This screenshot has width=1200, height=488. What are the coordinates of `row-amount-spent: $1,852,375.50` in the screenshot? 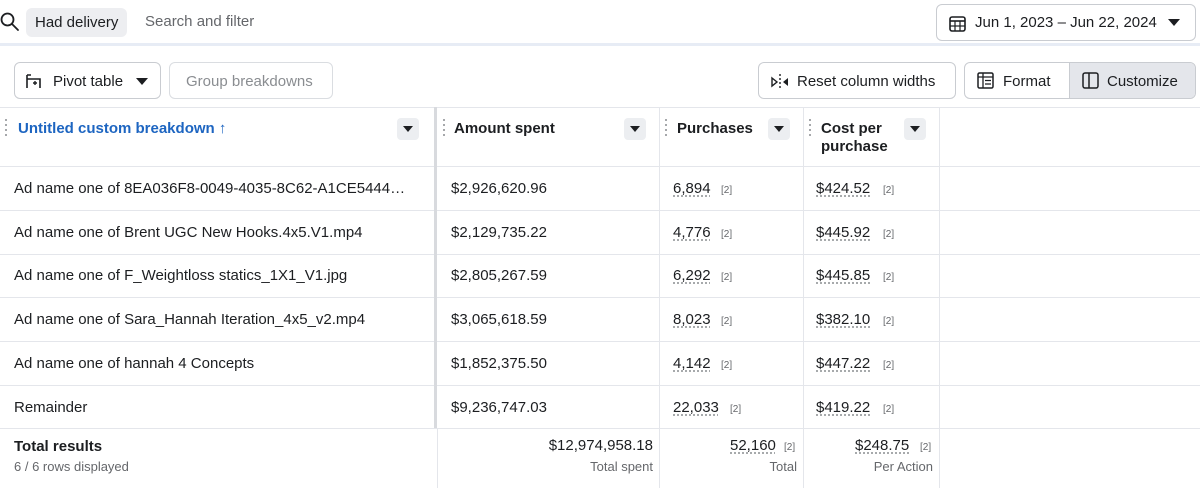 It's located at (499, 363).